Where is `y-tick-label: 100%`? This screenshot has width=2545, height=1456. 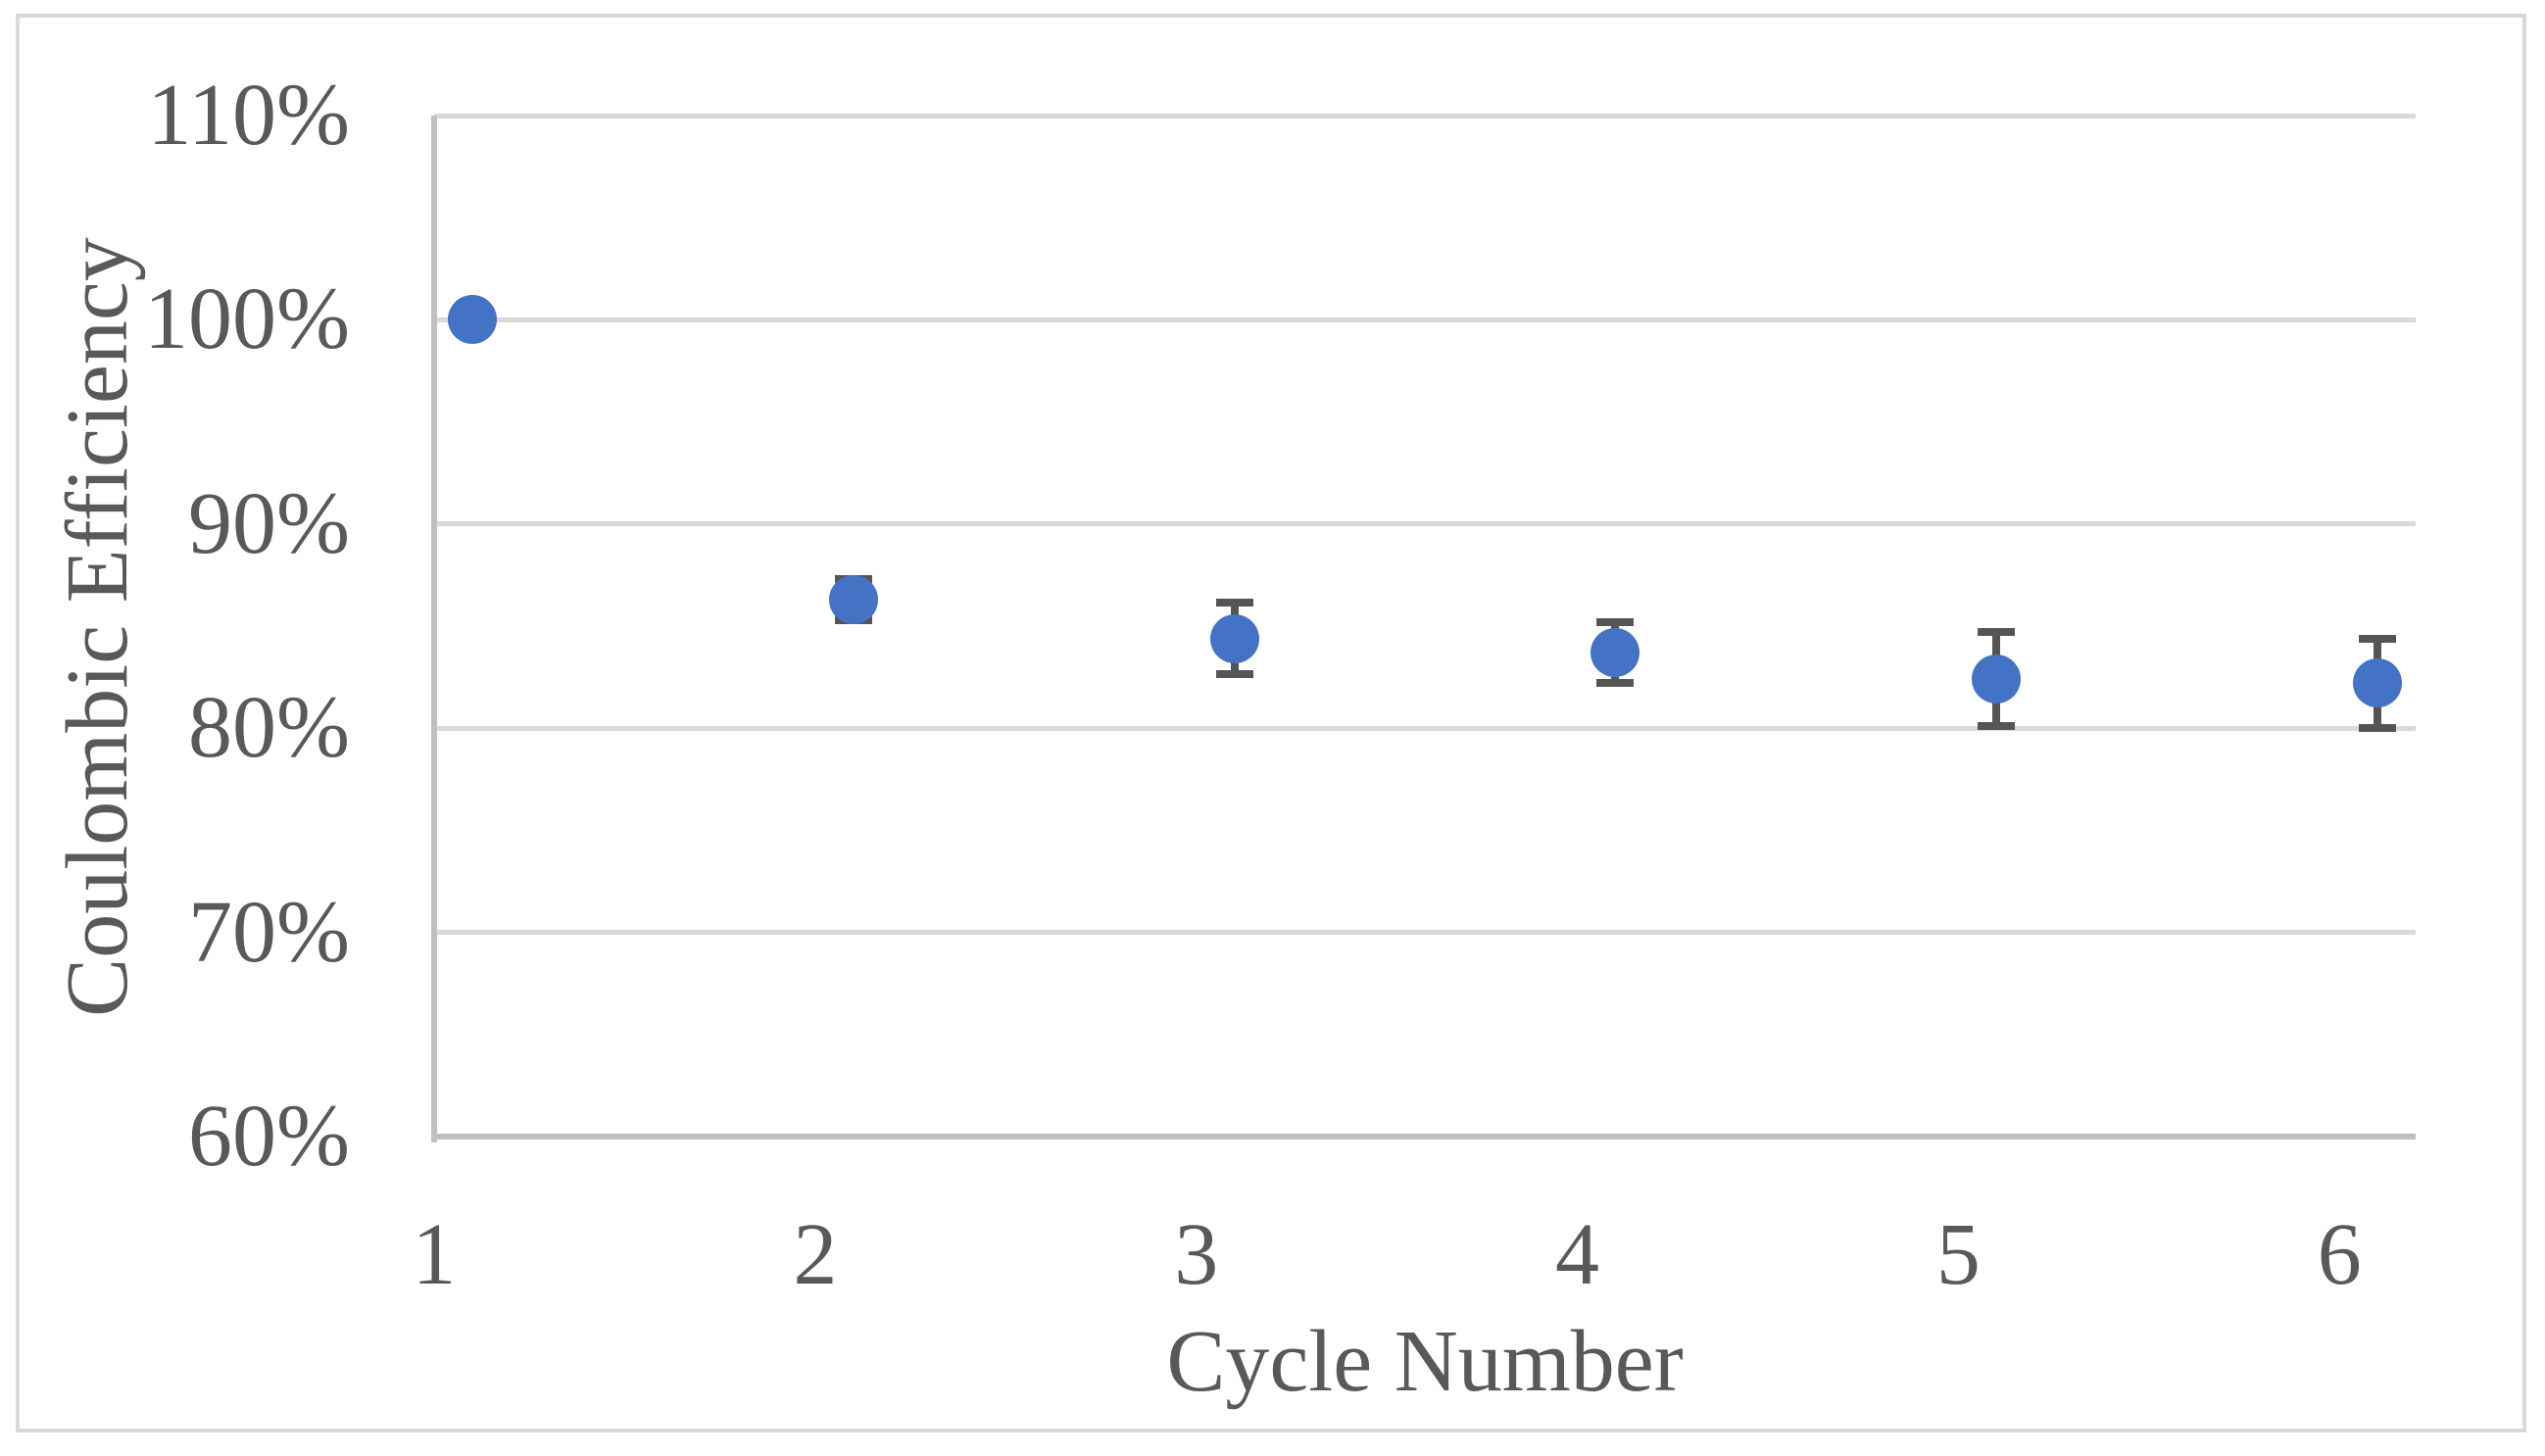 y-tick-label: 100% is located at coordinates (247, 319).